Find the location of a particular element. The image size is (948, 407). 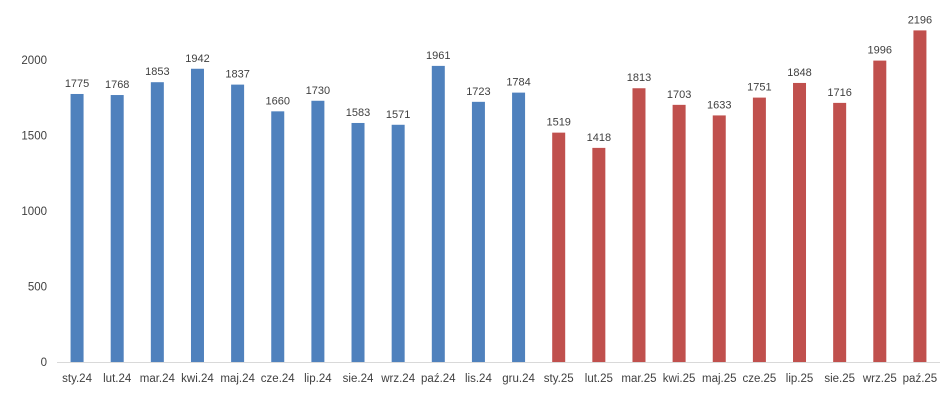

bar-maj.24 is located at coordinates (238, 223).